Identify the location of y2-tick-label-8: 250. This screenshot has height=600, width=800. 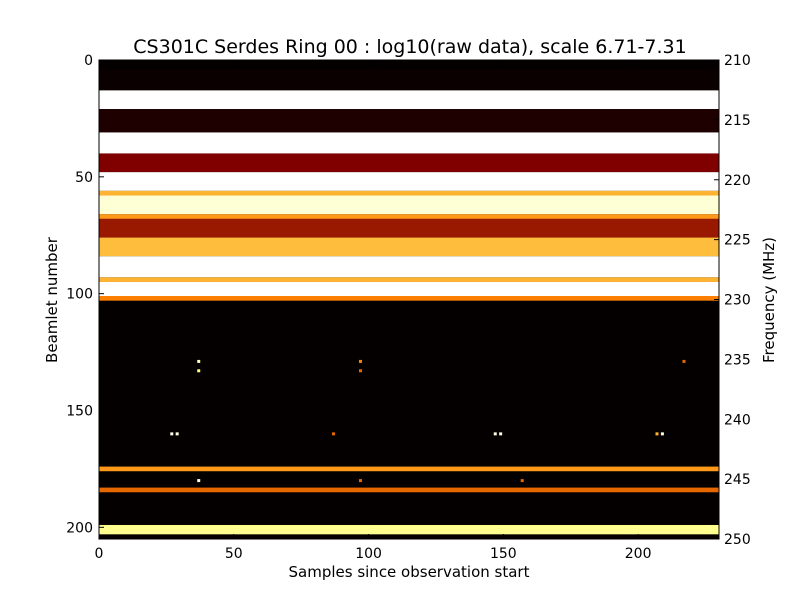
(737, 540).